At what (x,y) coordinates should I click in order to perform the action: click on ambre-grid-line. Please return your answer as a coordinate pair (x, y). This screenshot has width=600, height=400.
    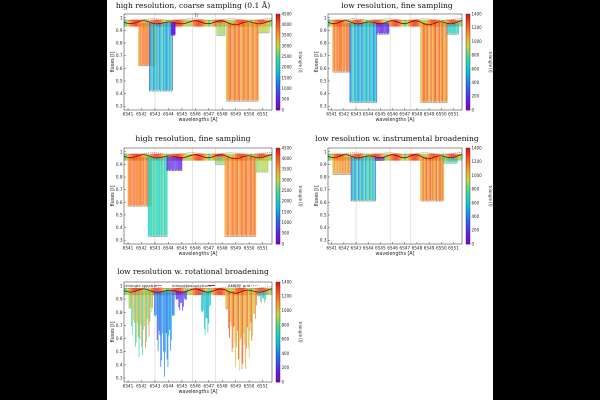
    Looking at the image, I should click on (198, 19).